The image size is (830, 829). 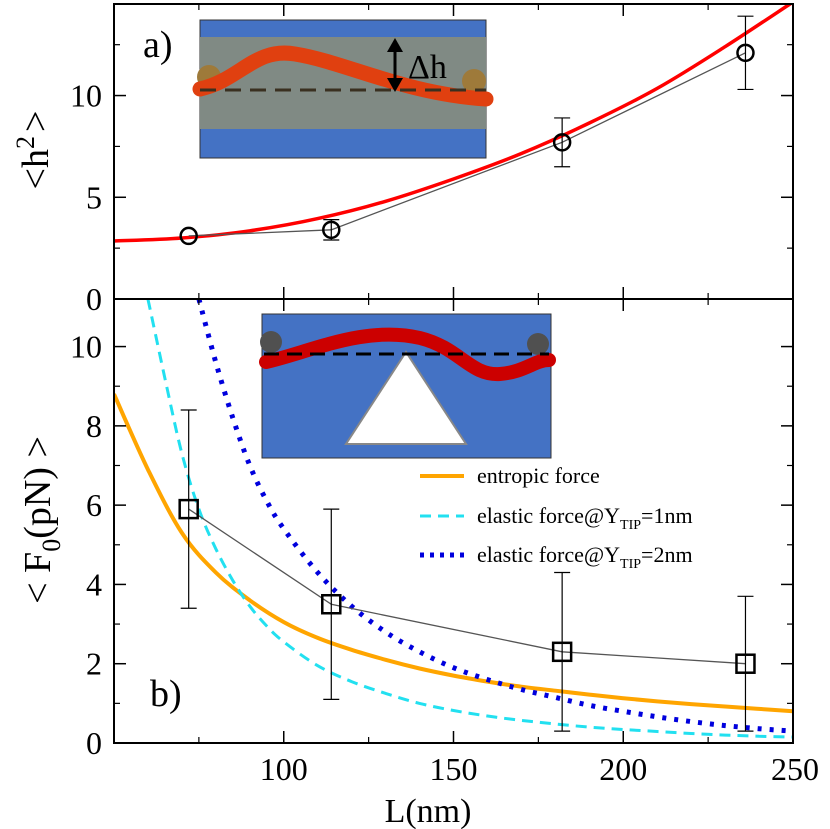 I want to click on legend-elastic1-label: elastic force@YTIP=1nm, so click(x=585, y=518).